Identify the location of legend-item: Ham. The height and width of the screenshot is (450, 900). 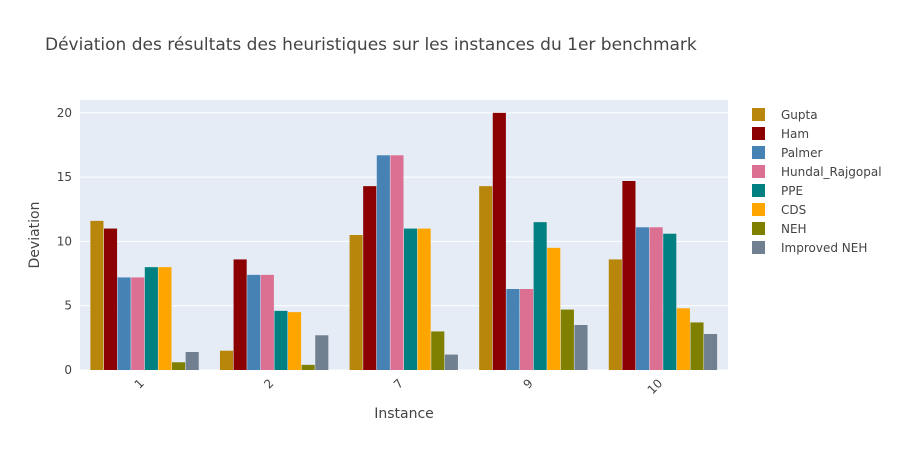
(780, 134).